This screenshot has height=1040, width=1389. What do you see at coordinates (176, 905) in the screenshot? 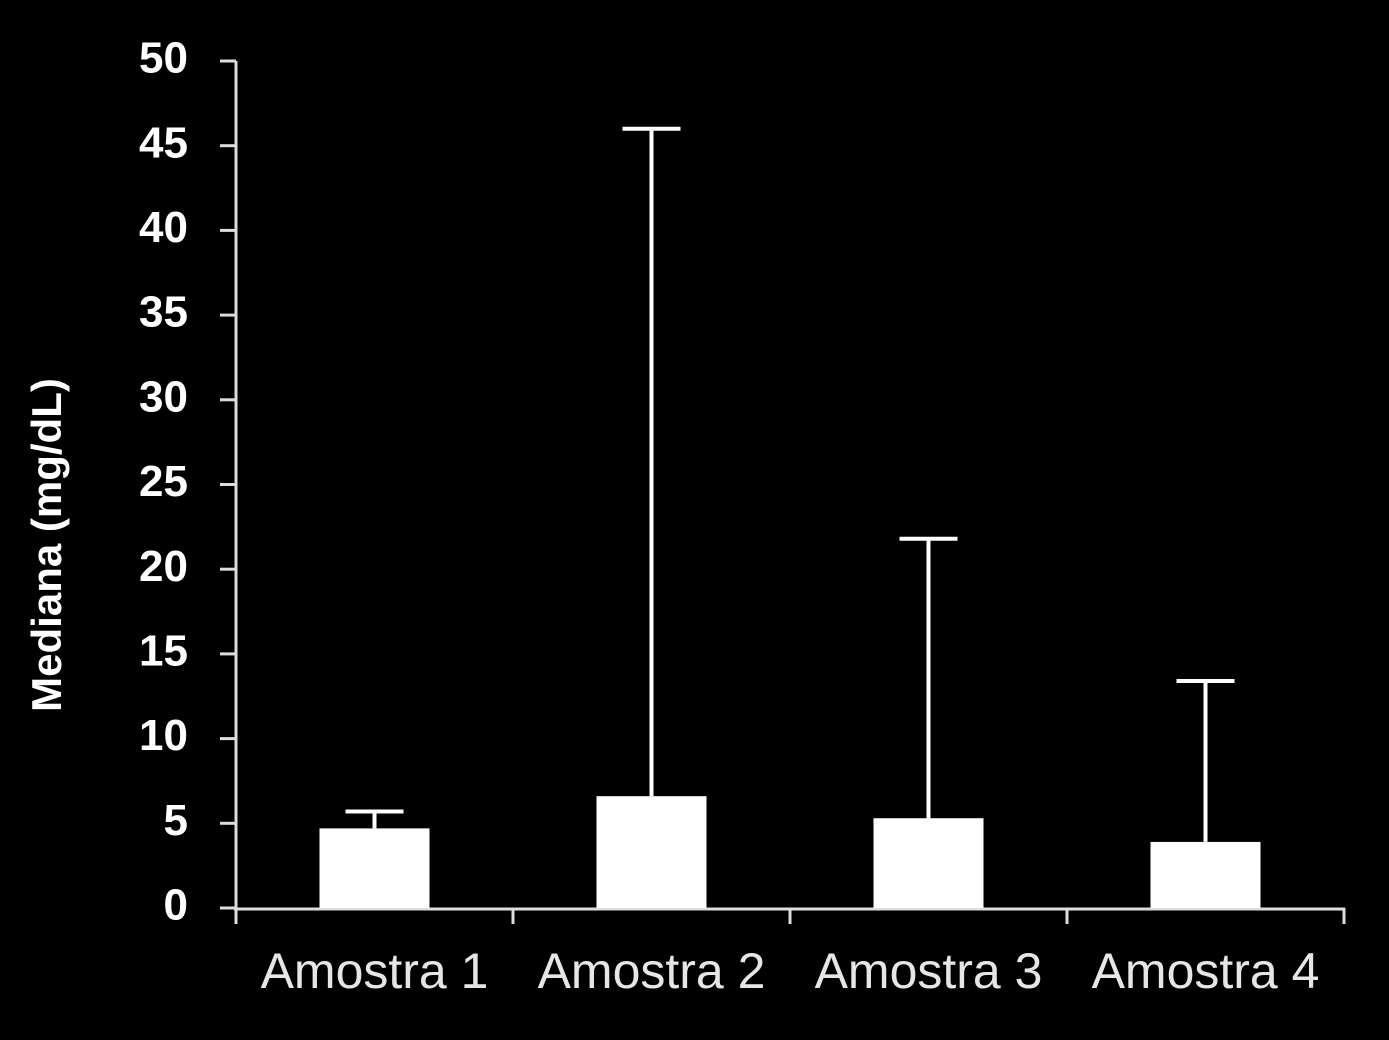
I see `y-tick-label: 0` at bounding box center [176, 905].